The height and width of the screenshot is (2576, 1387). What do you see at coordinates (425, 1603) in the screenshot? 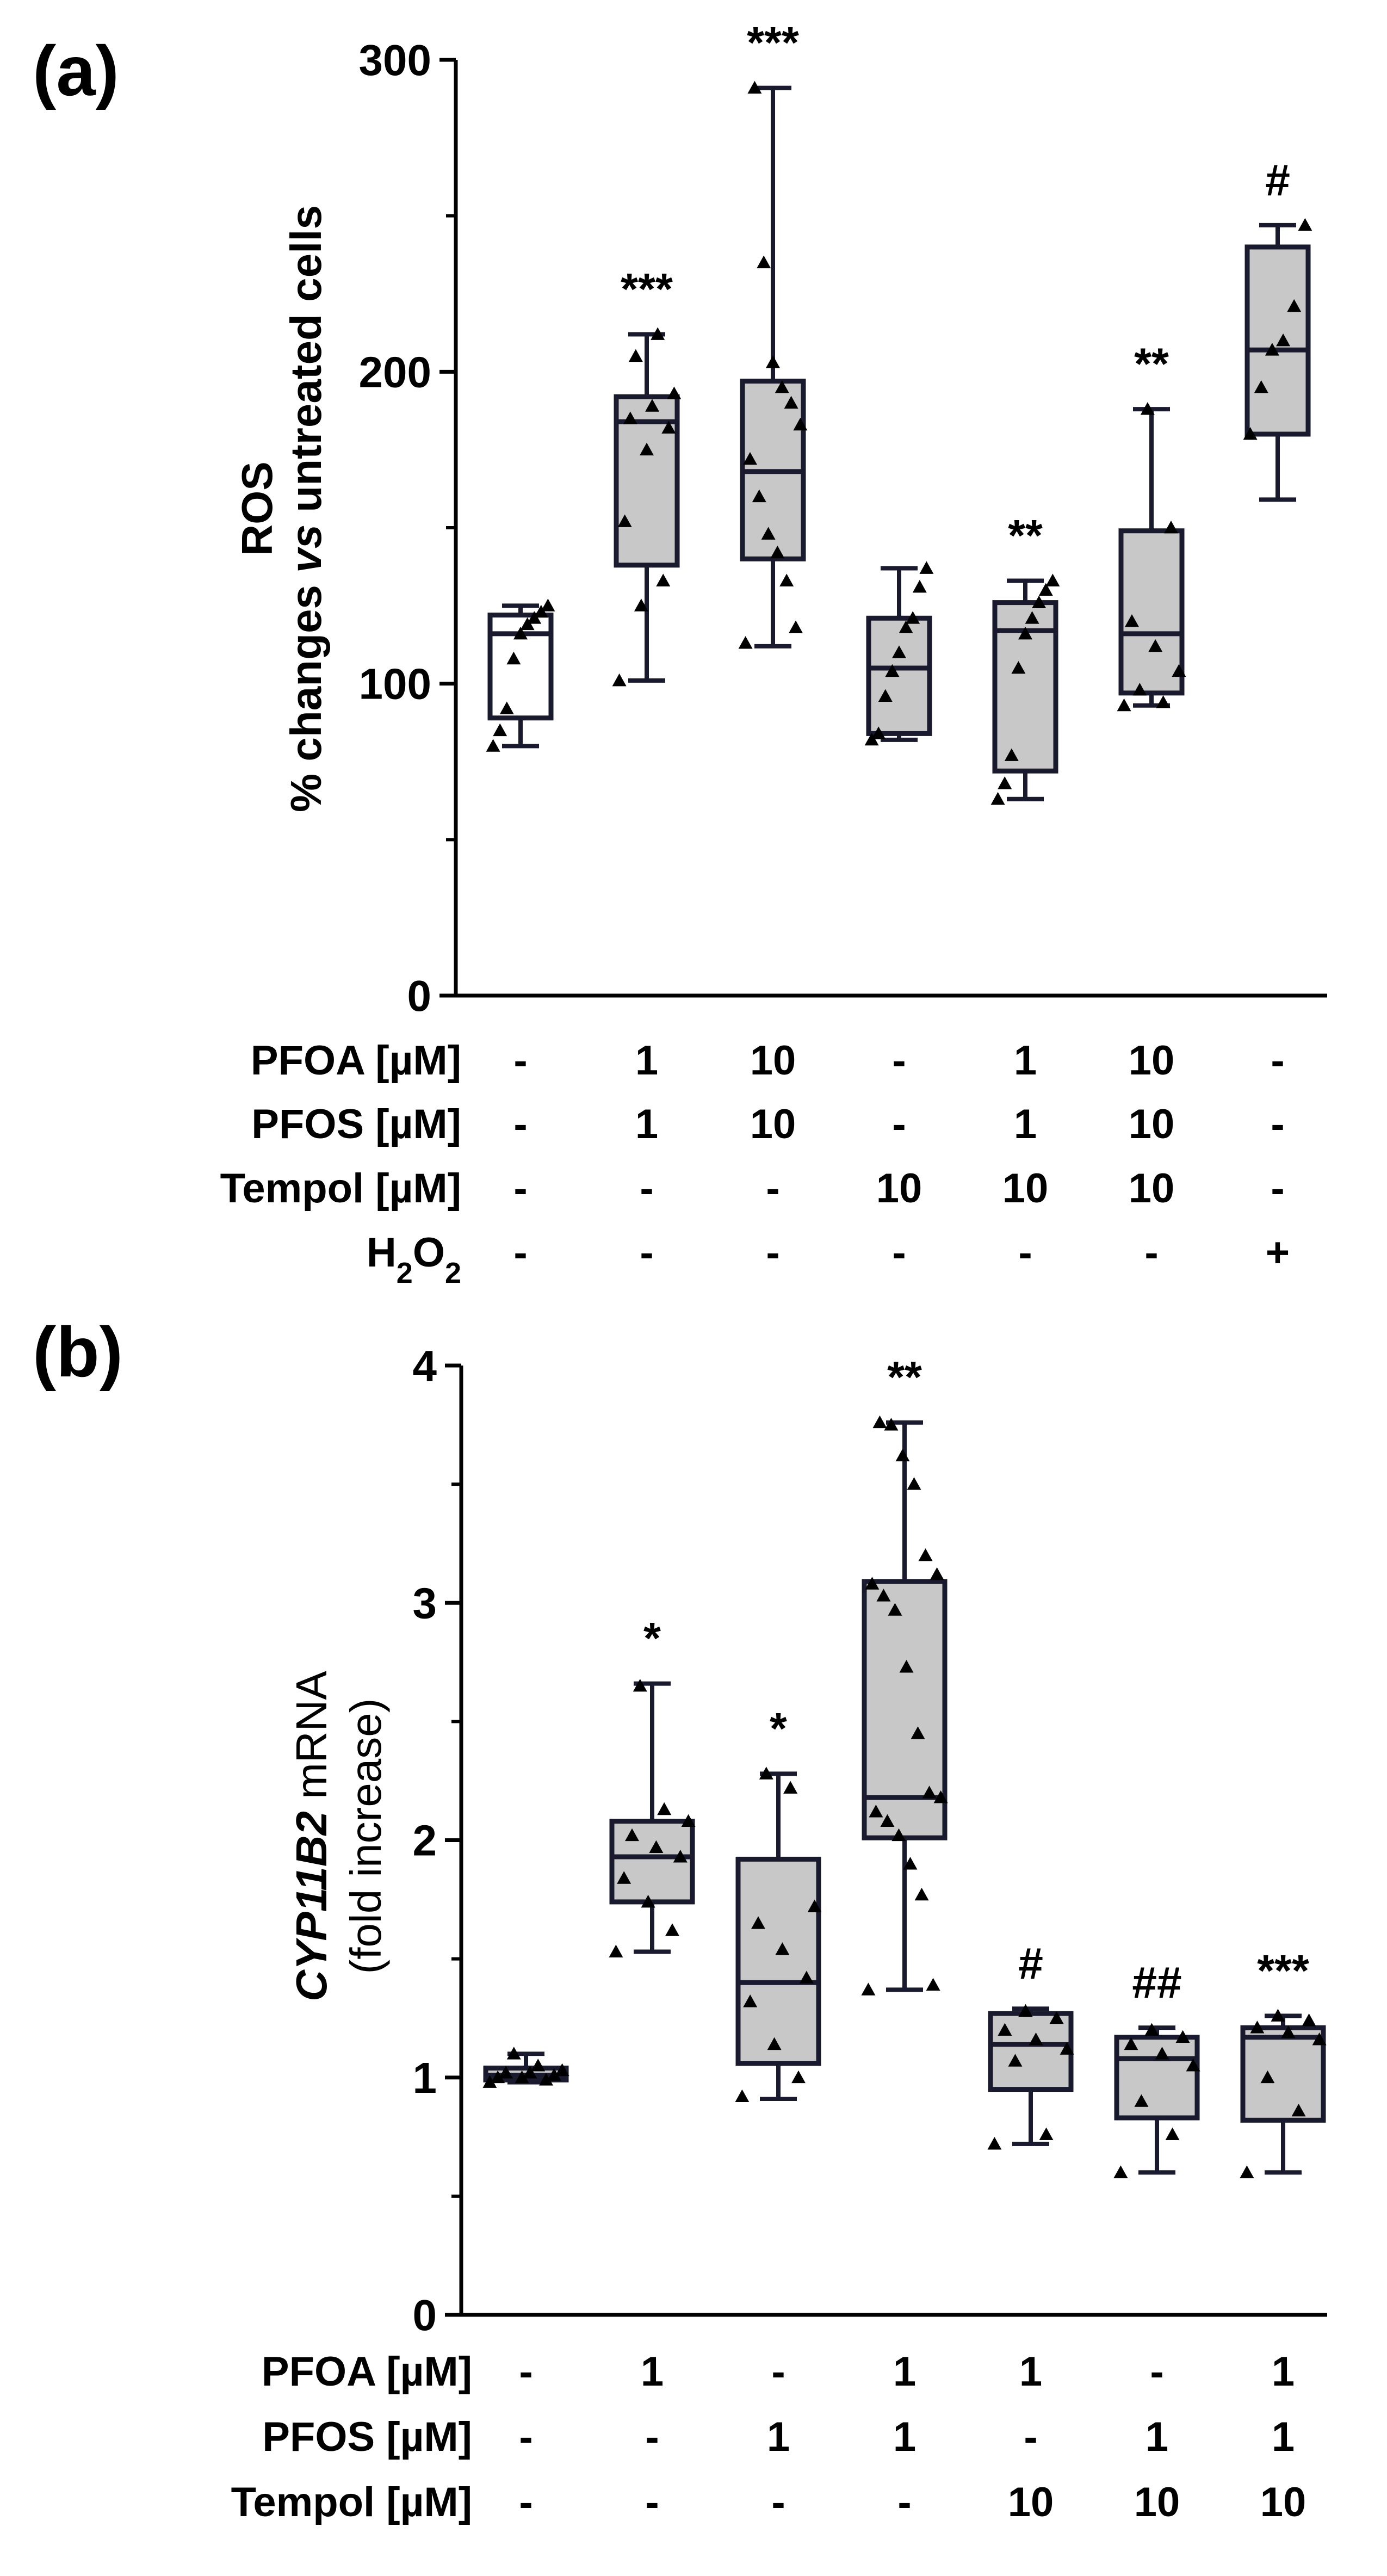
I see `b-ytick-label-3: 3` at bounding box center [425, 1603].